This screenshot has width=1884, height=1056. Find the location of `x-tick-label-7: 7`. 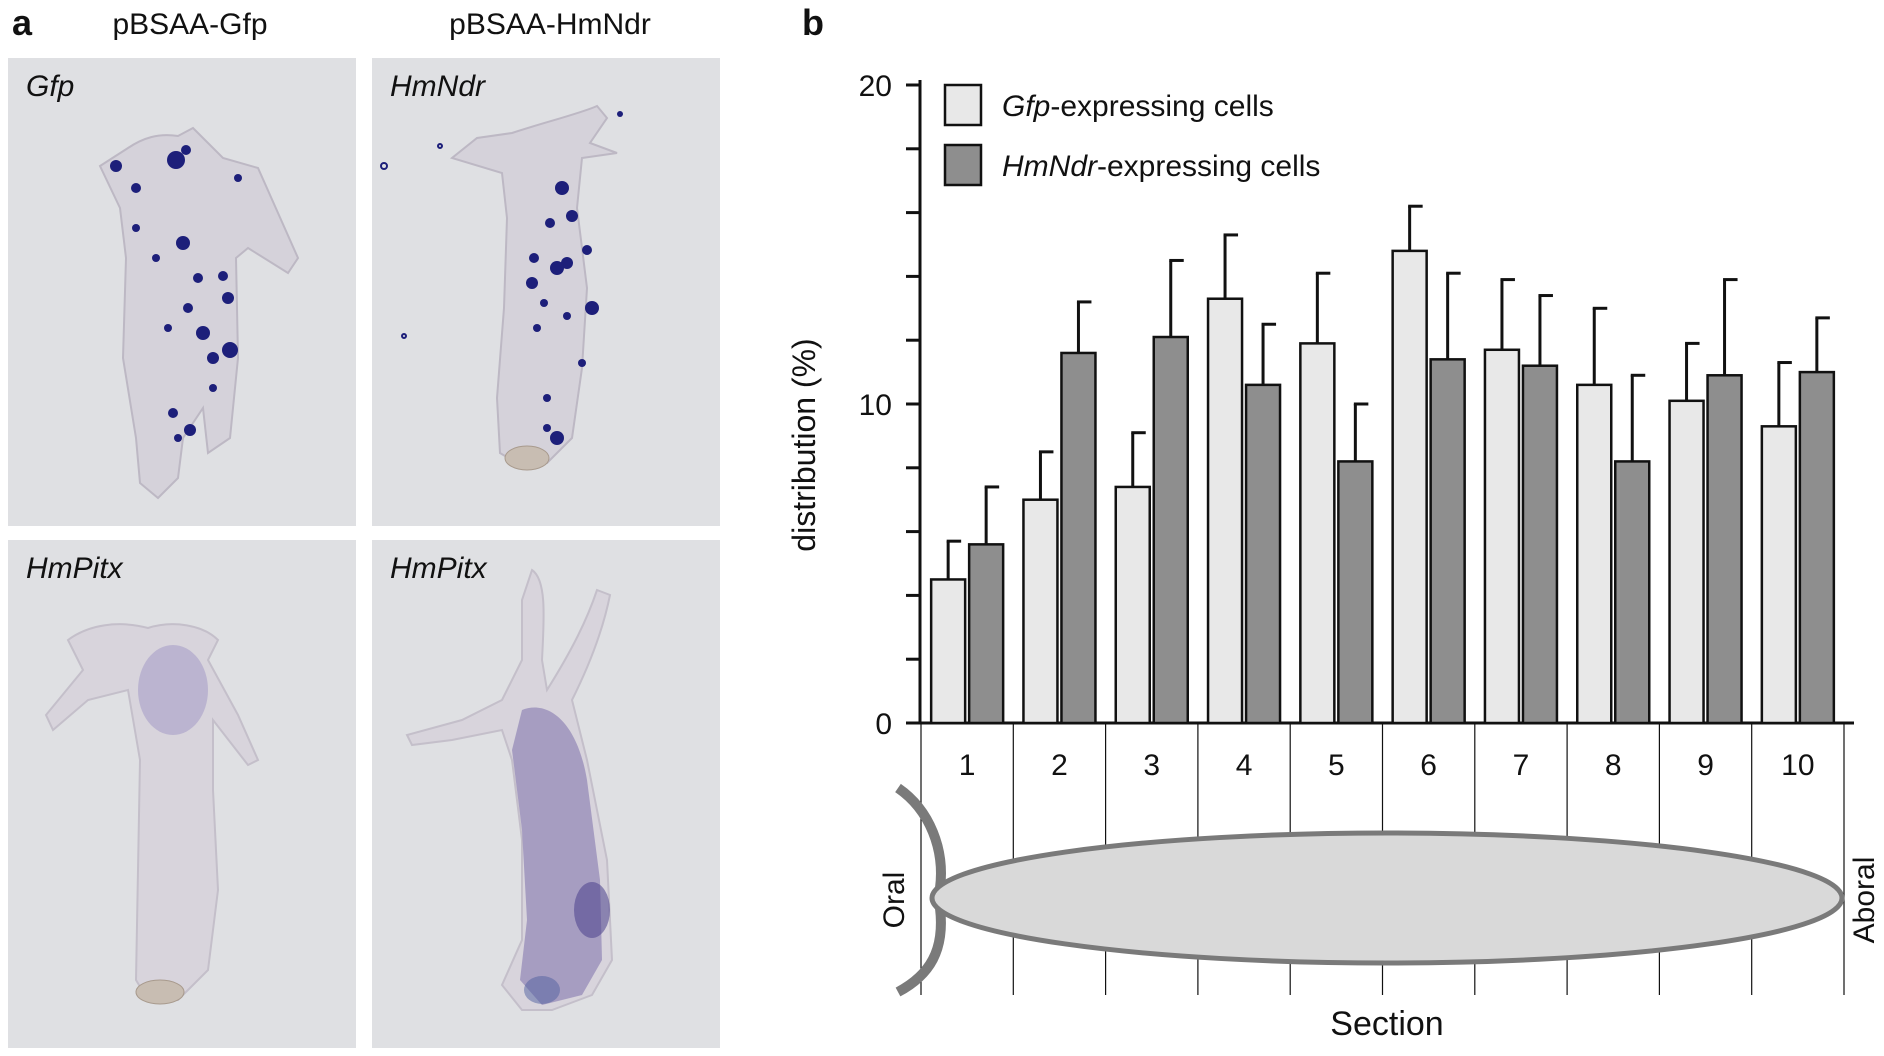

x-tick-label-7: 7 is located at coordinates (1521, 765).